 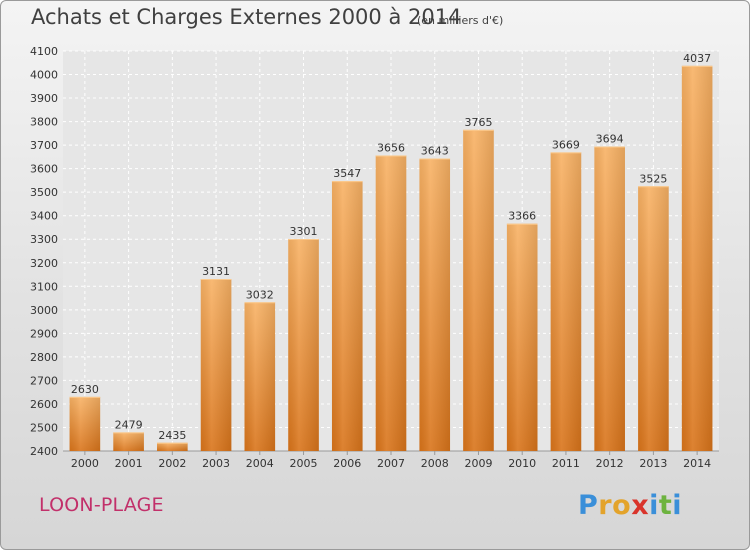 What do you see at coordinates (605, 505) in the screenshot?
I see `logo-letter: r` at bounding box center [605, 505].